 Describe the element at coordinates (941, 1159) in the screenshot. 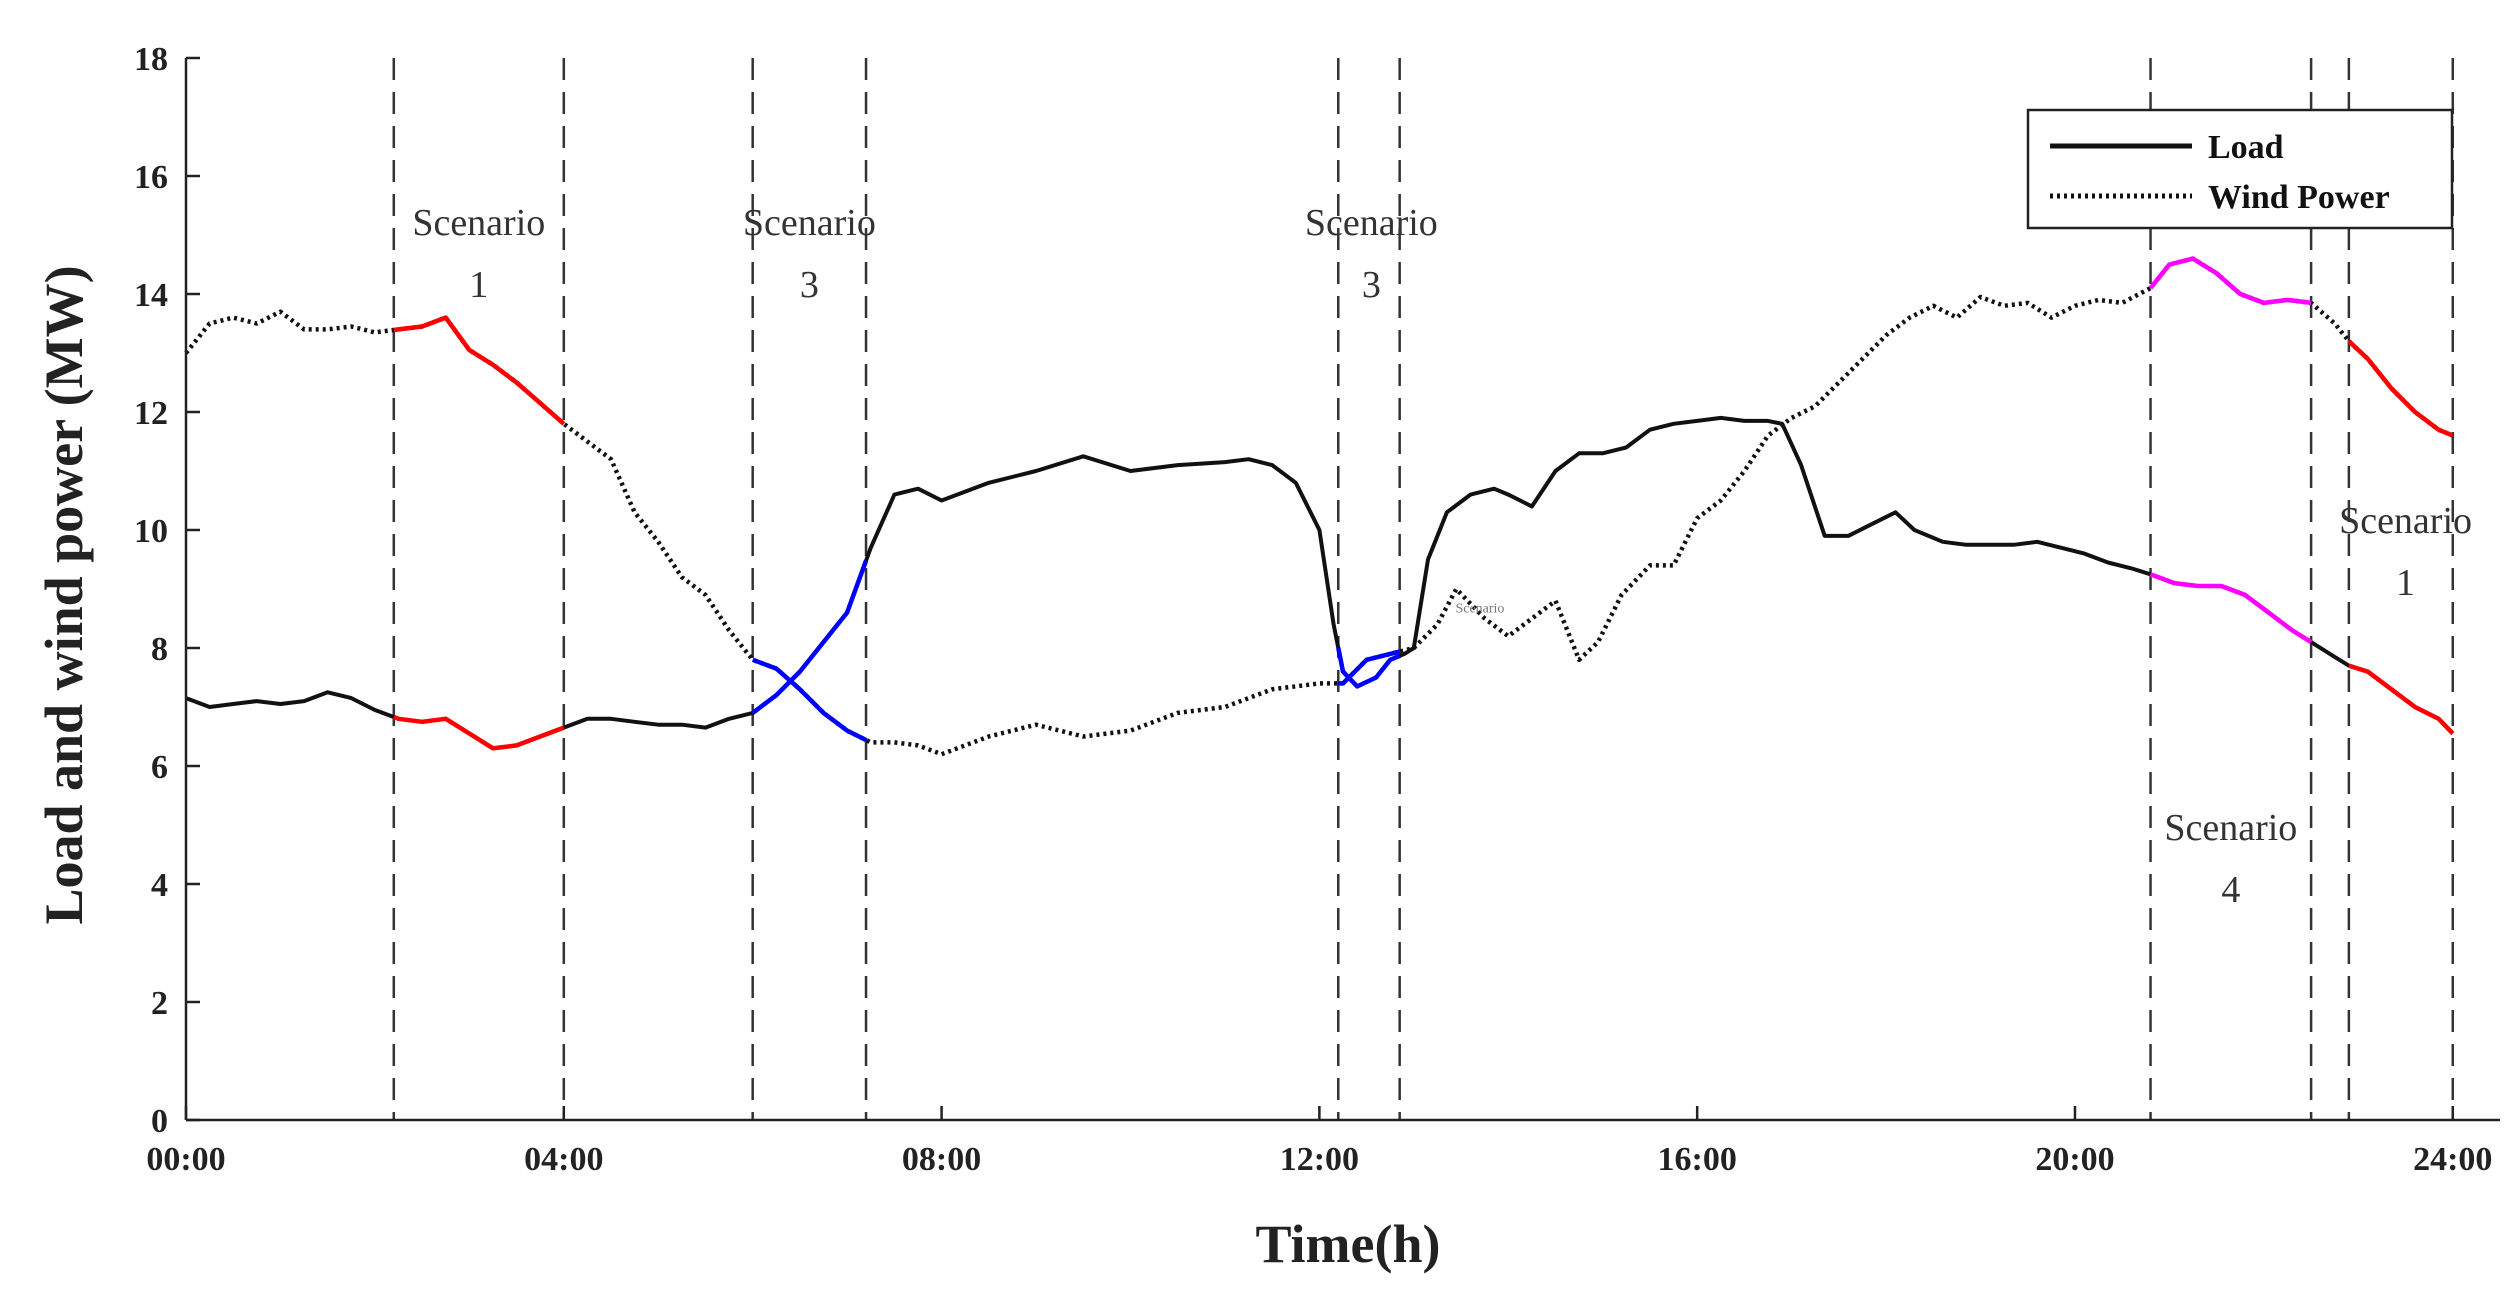

I see `x-tick-label-2: 08:00` at that location.